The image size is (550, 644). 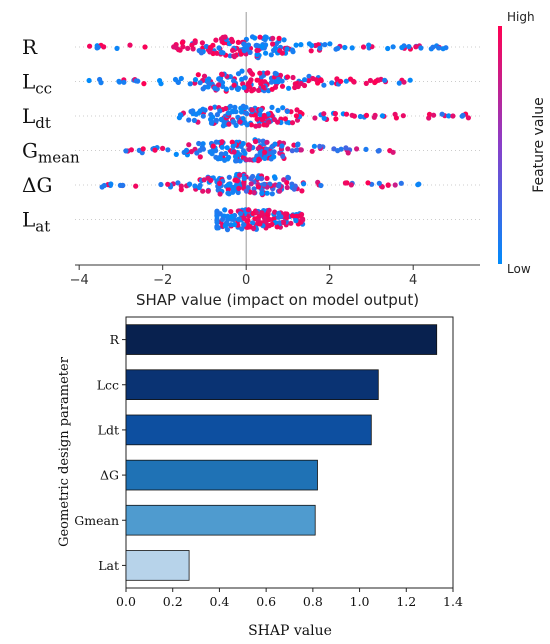 I want to click on bar-x-tick-label: 1.0, so click(x=360, y=601).